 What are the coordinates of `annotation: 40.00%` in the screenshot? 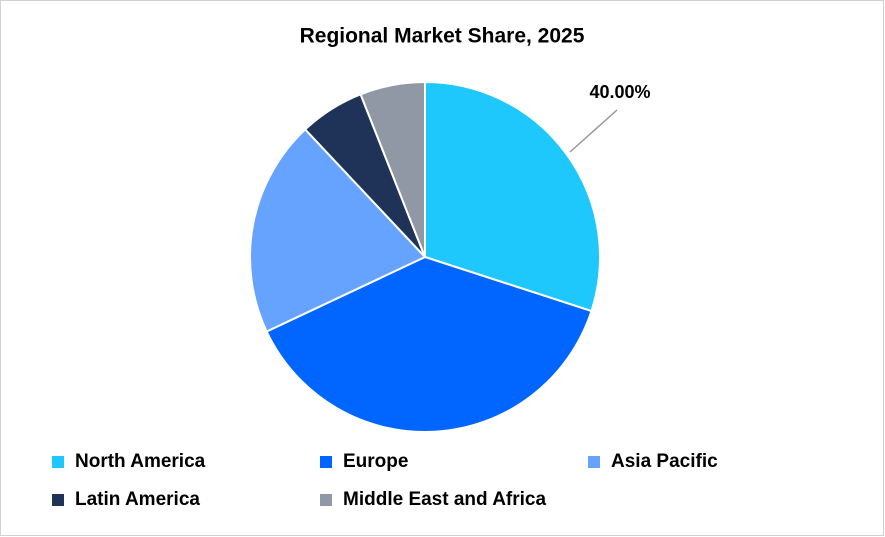 It's located at (619, 92).